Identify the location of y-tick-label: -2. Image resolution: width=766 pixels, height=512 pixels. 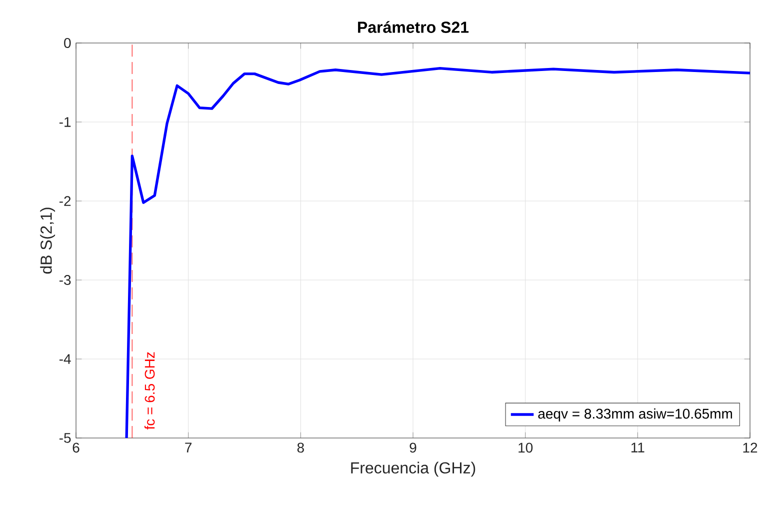
(65, 201).